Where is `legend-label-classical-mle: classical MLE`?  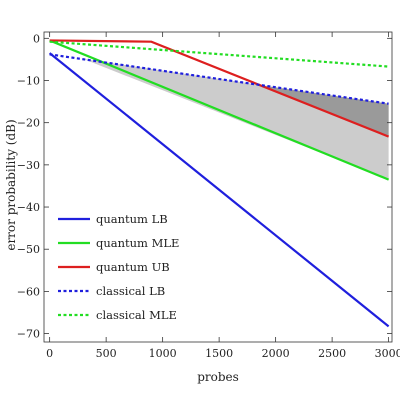 legend-label-classical-mle: classical MLE is located at coordinates (136, 315).